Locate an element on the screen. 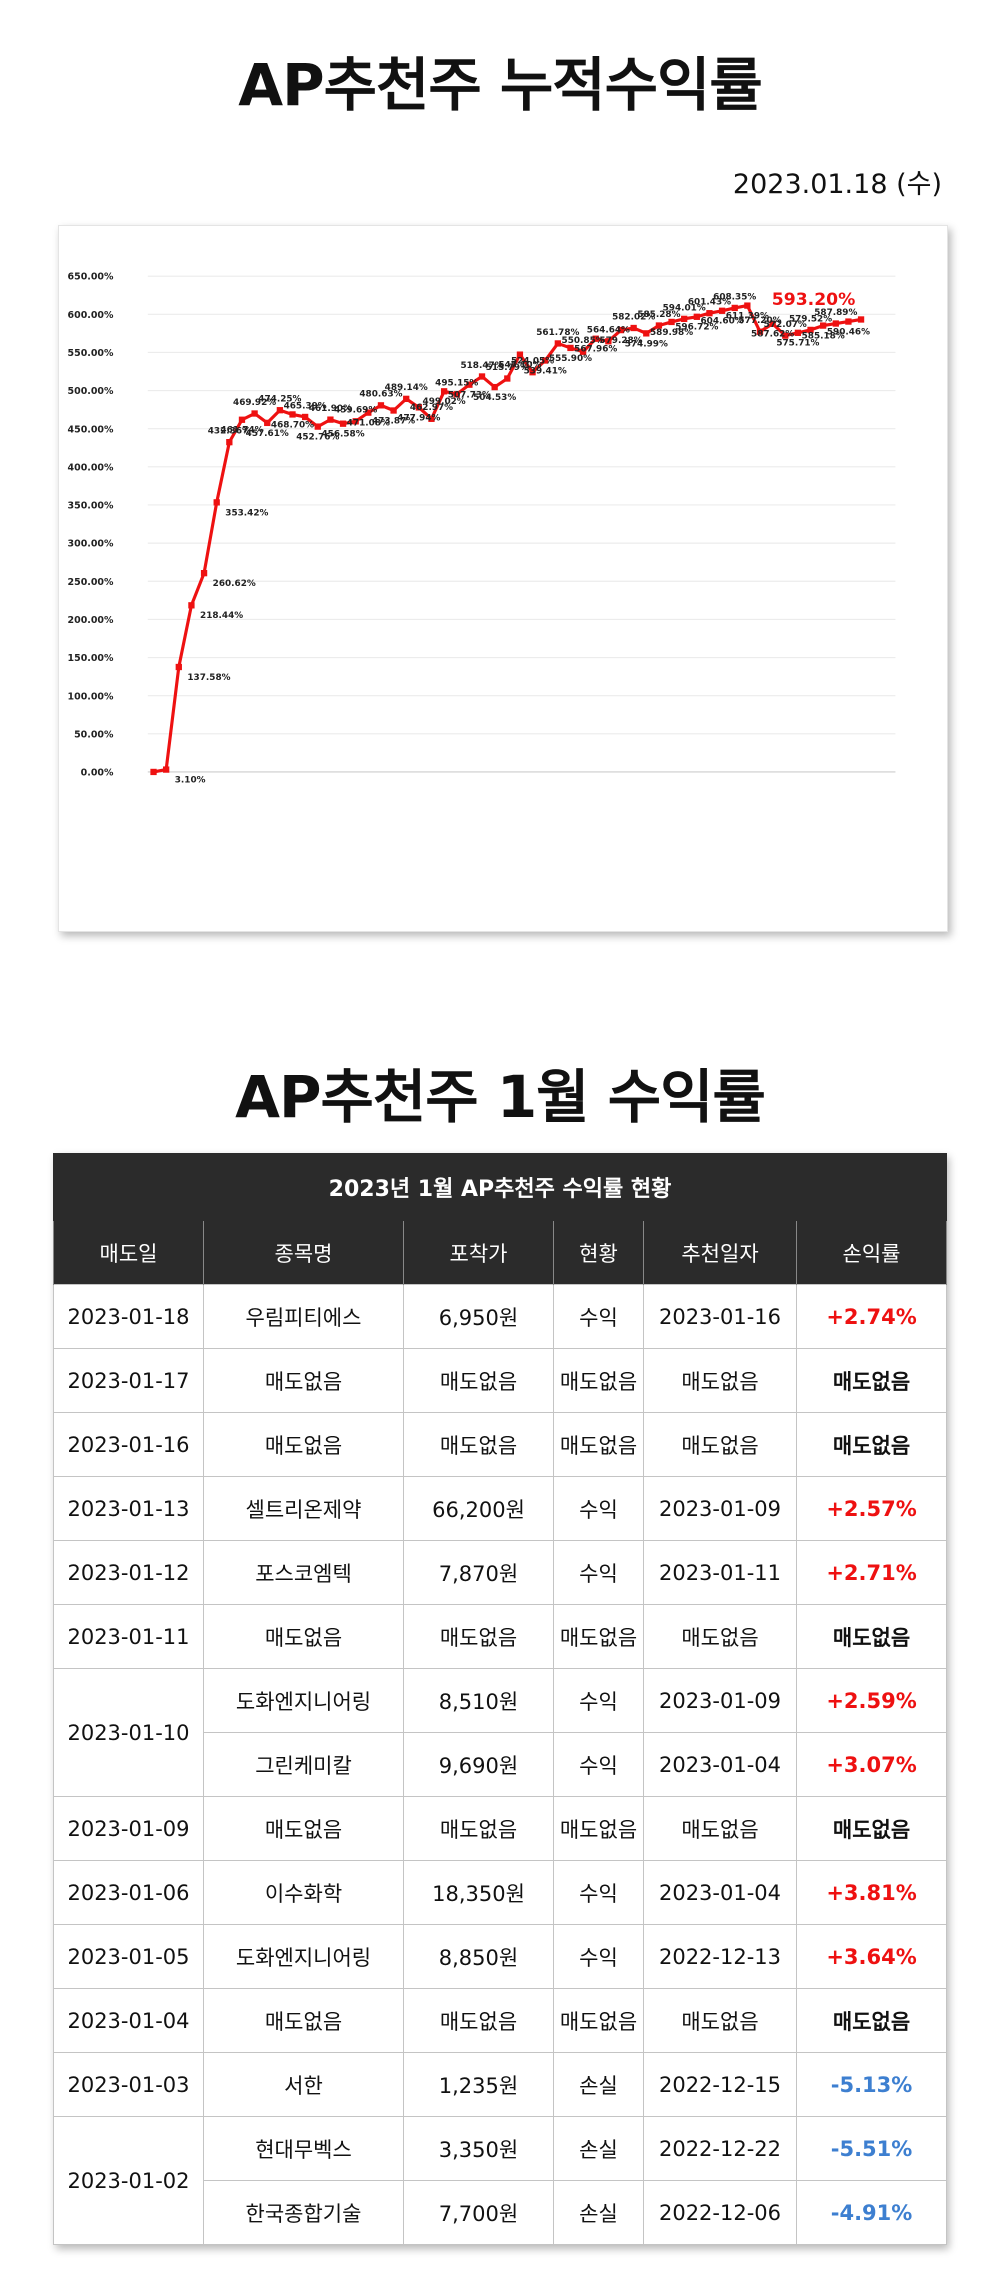 Image resolution: width=1000 pixels, height=2292 pixels. y-tick-label: 400.00% is located at coordinates (91, 467).